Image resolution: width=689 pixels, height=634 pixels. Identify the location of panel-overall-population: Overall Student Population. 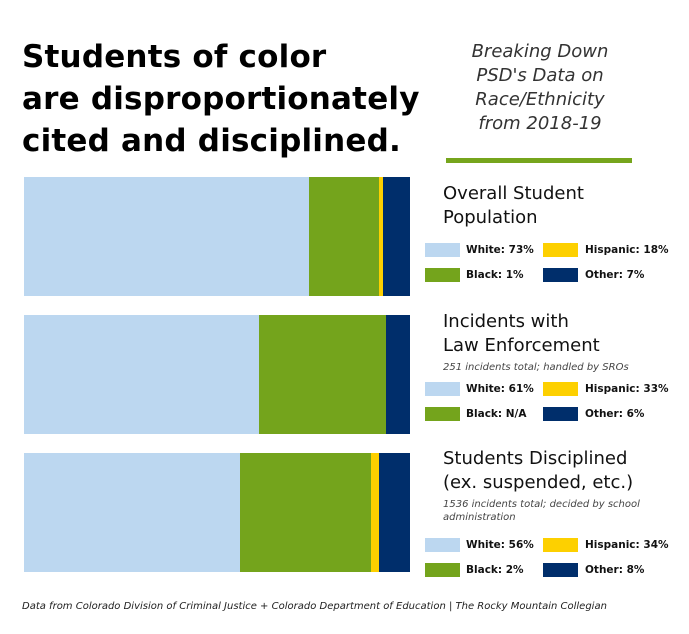
(560, 206).